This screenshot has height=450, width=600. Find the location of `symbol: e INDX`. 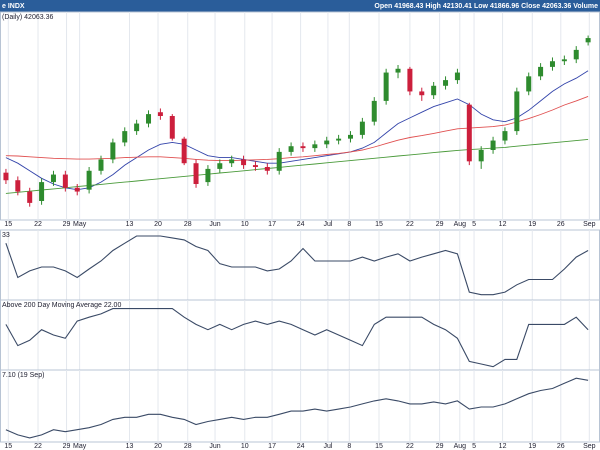

symbol: e INDX is located at coordinates (13, 6).